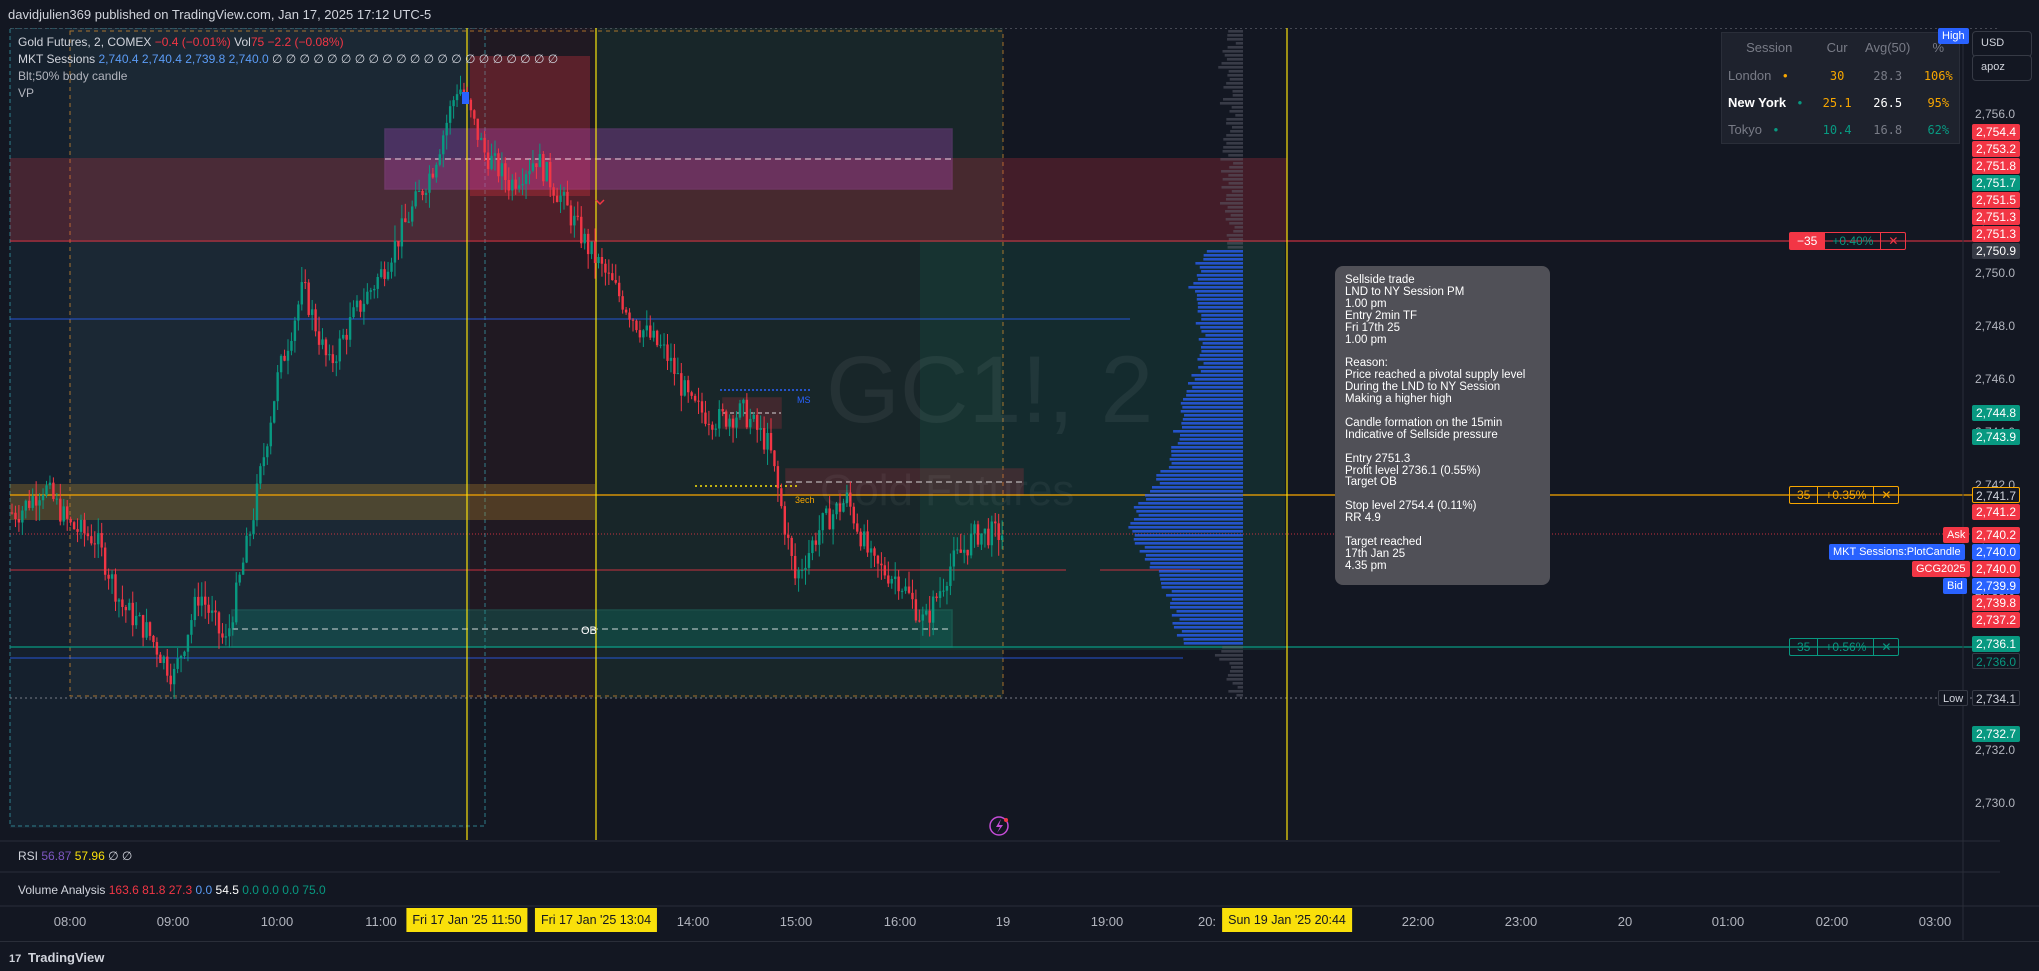 The height and width of the screenshot is (971, 2039). Describe the element at coordinates (1844, 647) in the screenshot. I see `target-order-box: 35 +0.56% ✕` at that location.